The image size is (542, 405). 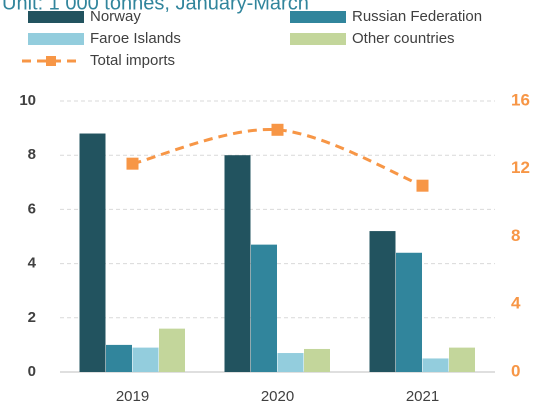 What do you see at coordinates (515, 235) in the screenshot?
I see `y2-tick-label: 8` at bounding box center [515, 235].